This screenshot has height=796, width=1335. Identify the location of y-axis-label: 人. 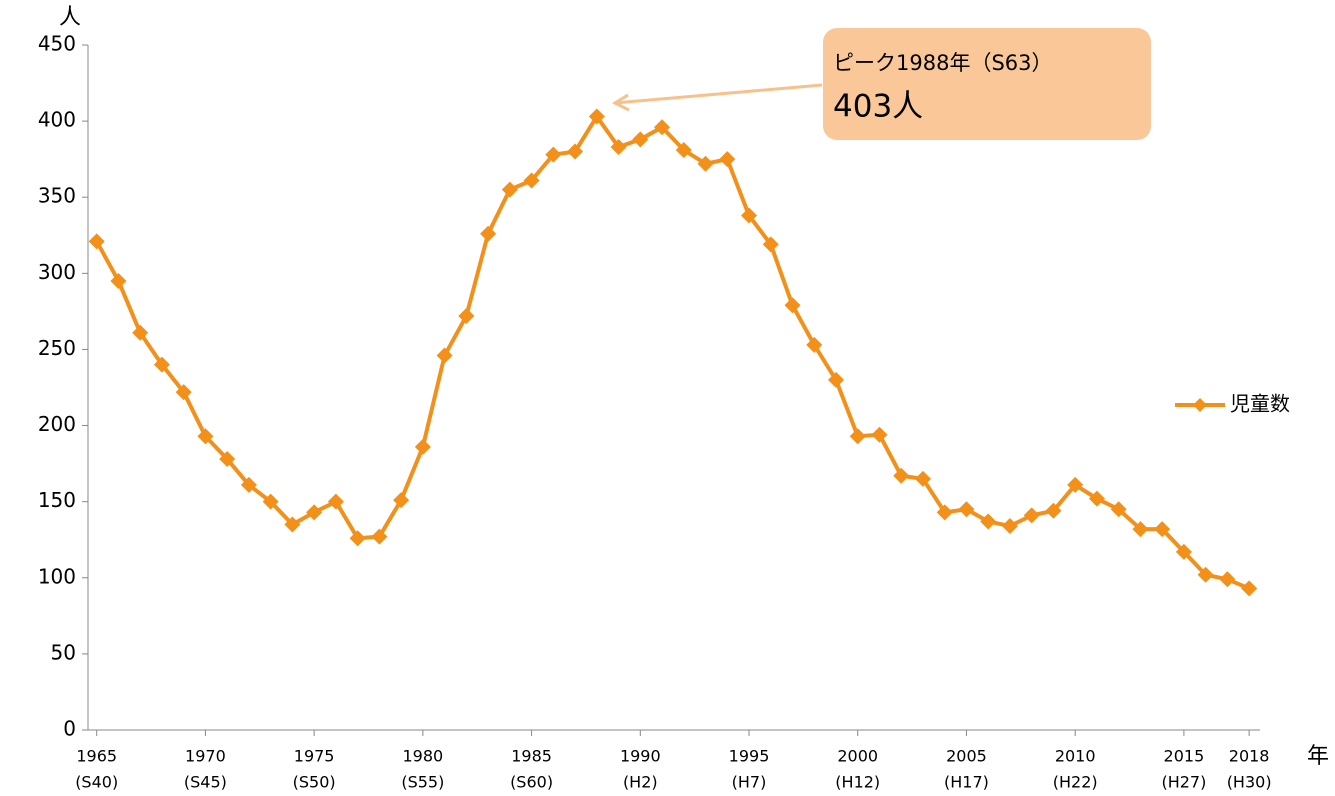
(70, 17).